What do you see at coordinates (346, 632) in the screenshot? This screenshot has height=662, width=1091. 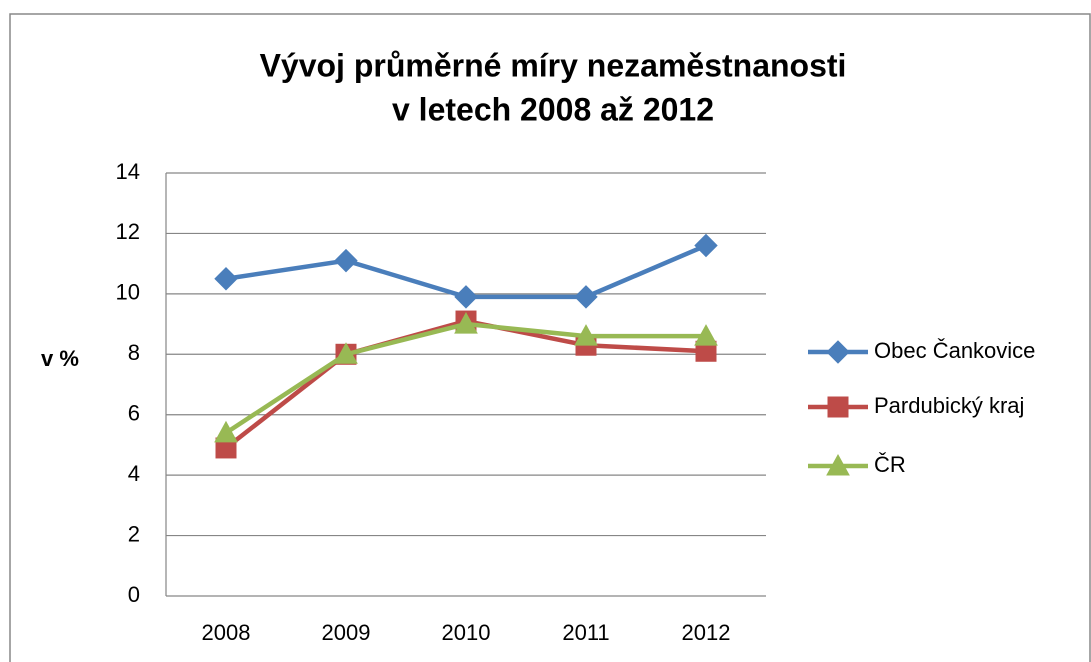 I see `x-tick-label: 2009` at bounding box center [346, 632].